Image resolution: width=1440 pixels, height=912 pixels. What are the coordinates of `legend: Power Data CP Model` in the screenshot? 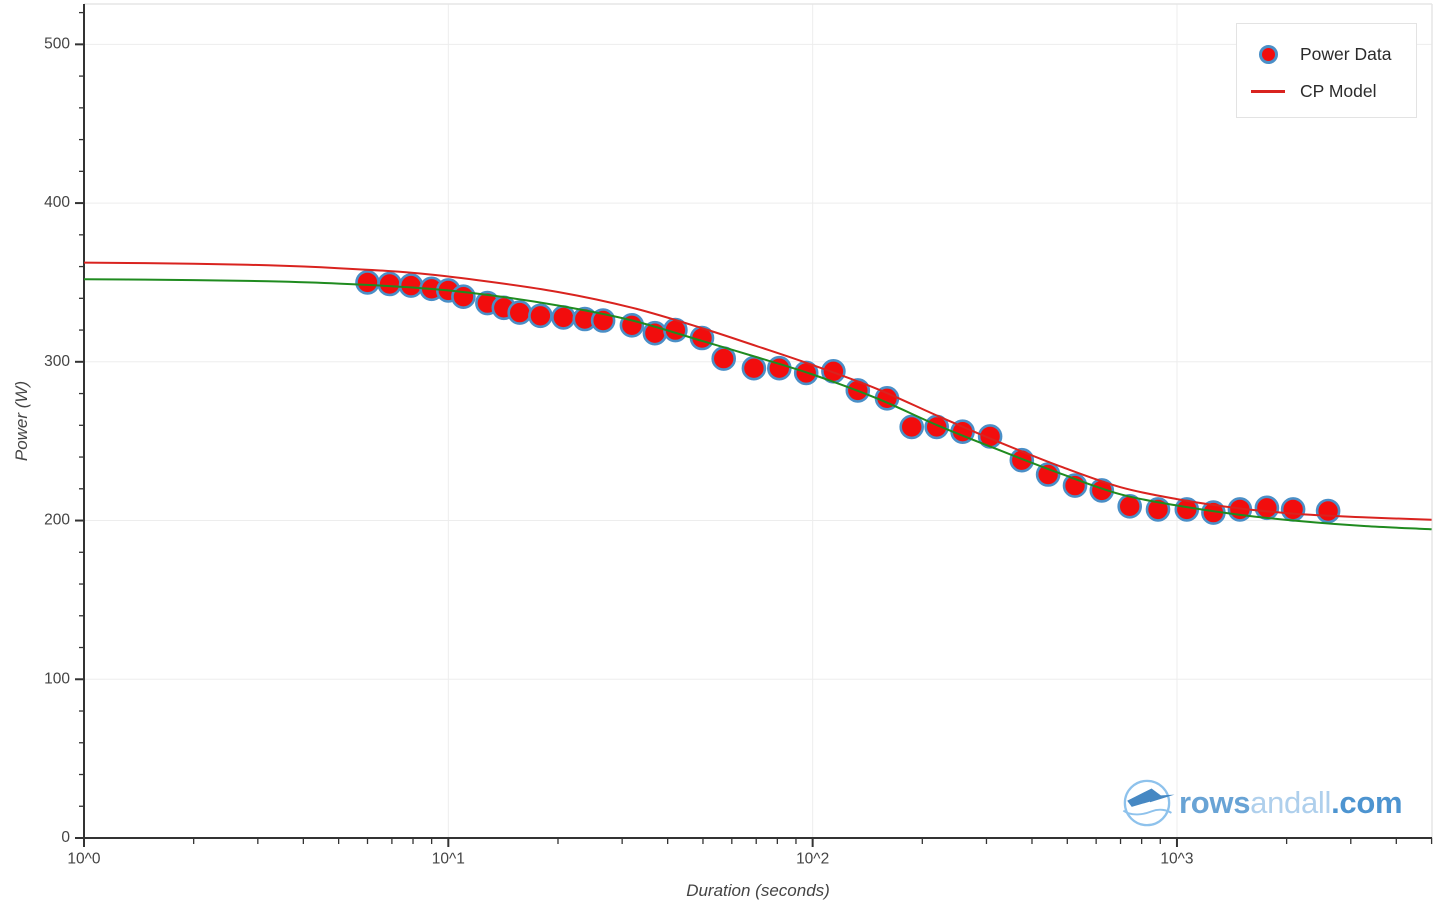 It's located at (1326, 70).